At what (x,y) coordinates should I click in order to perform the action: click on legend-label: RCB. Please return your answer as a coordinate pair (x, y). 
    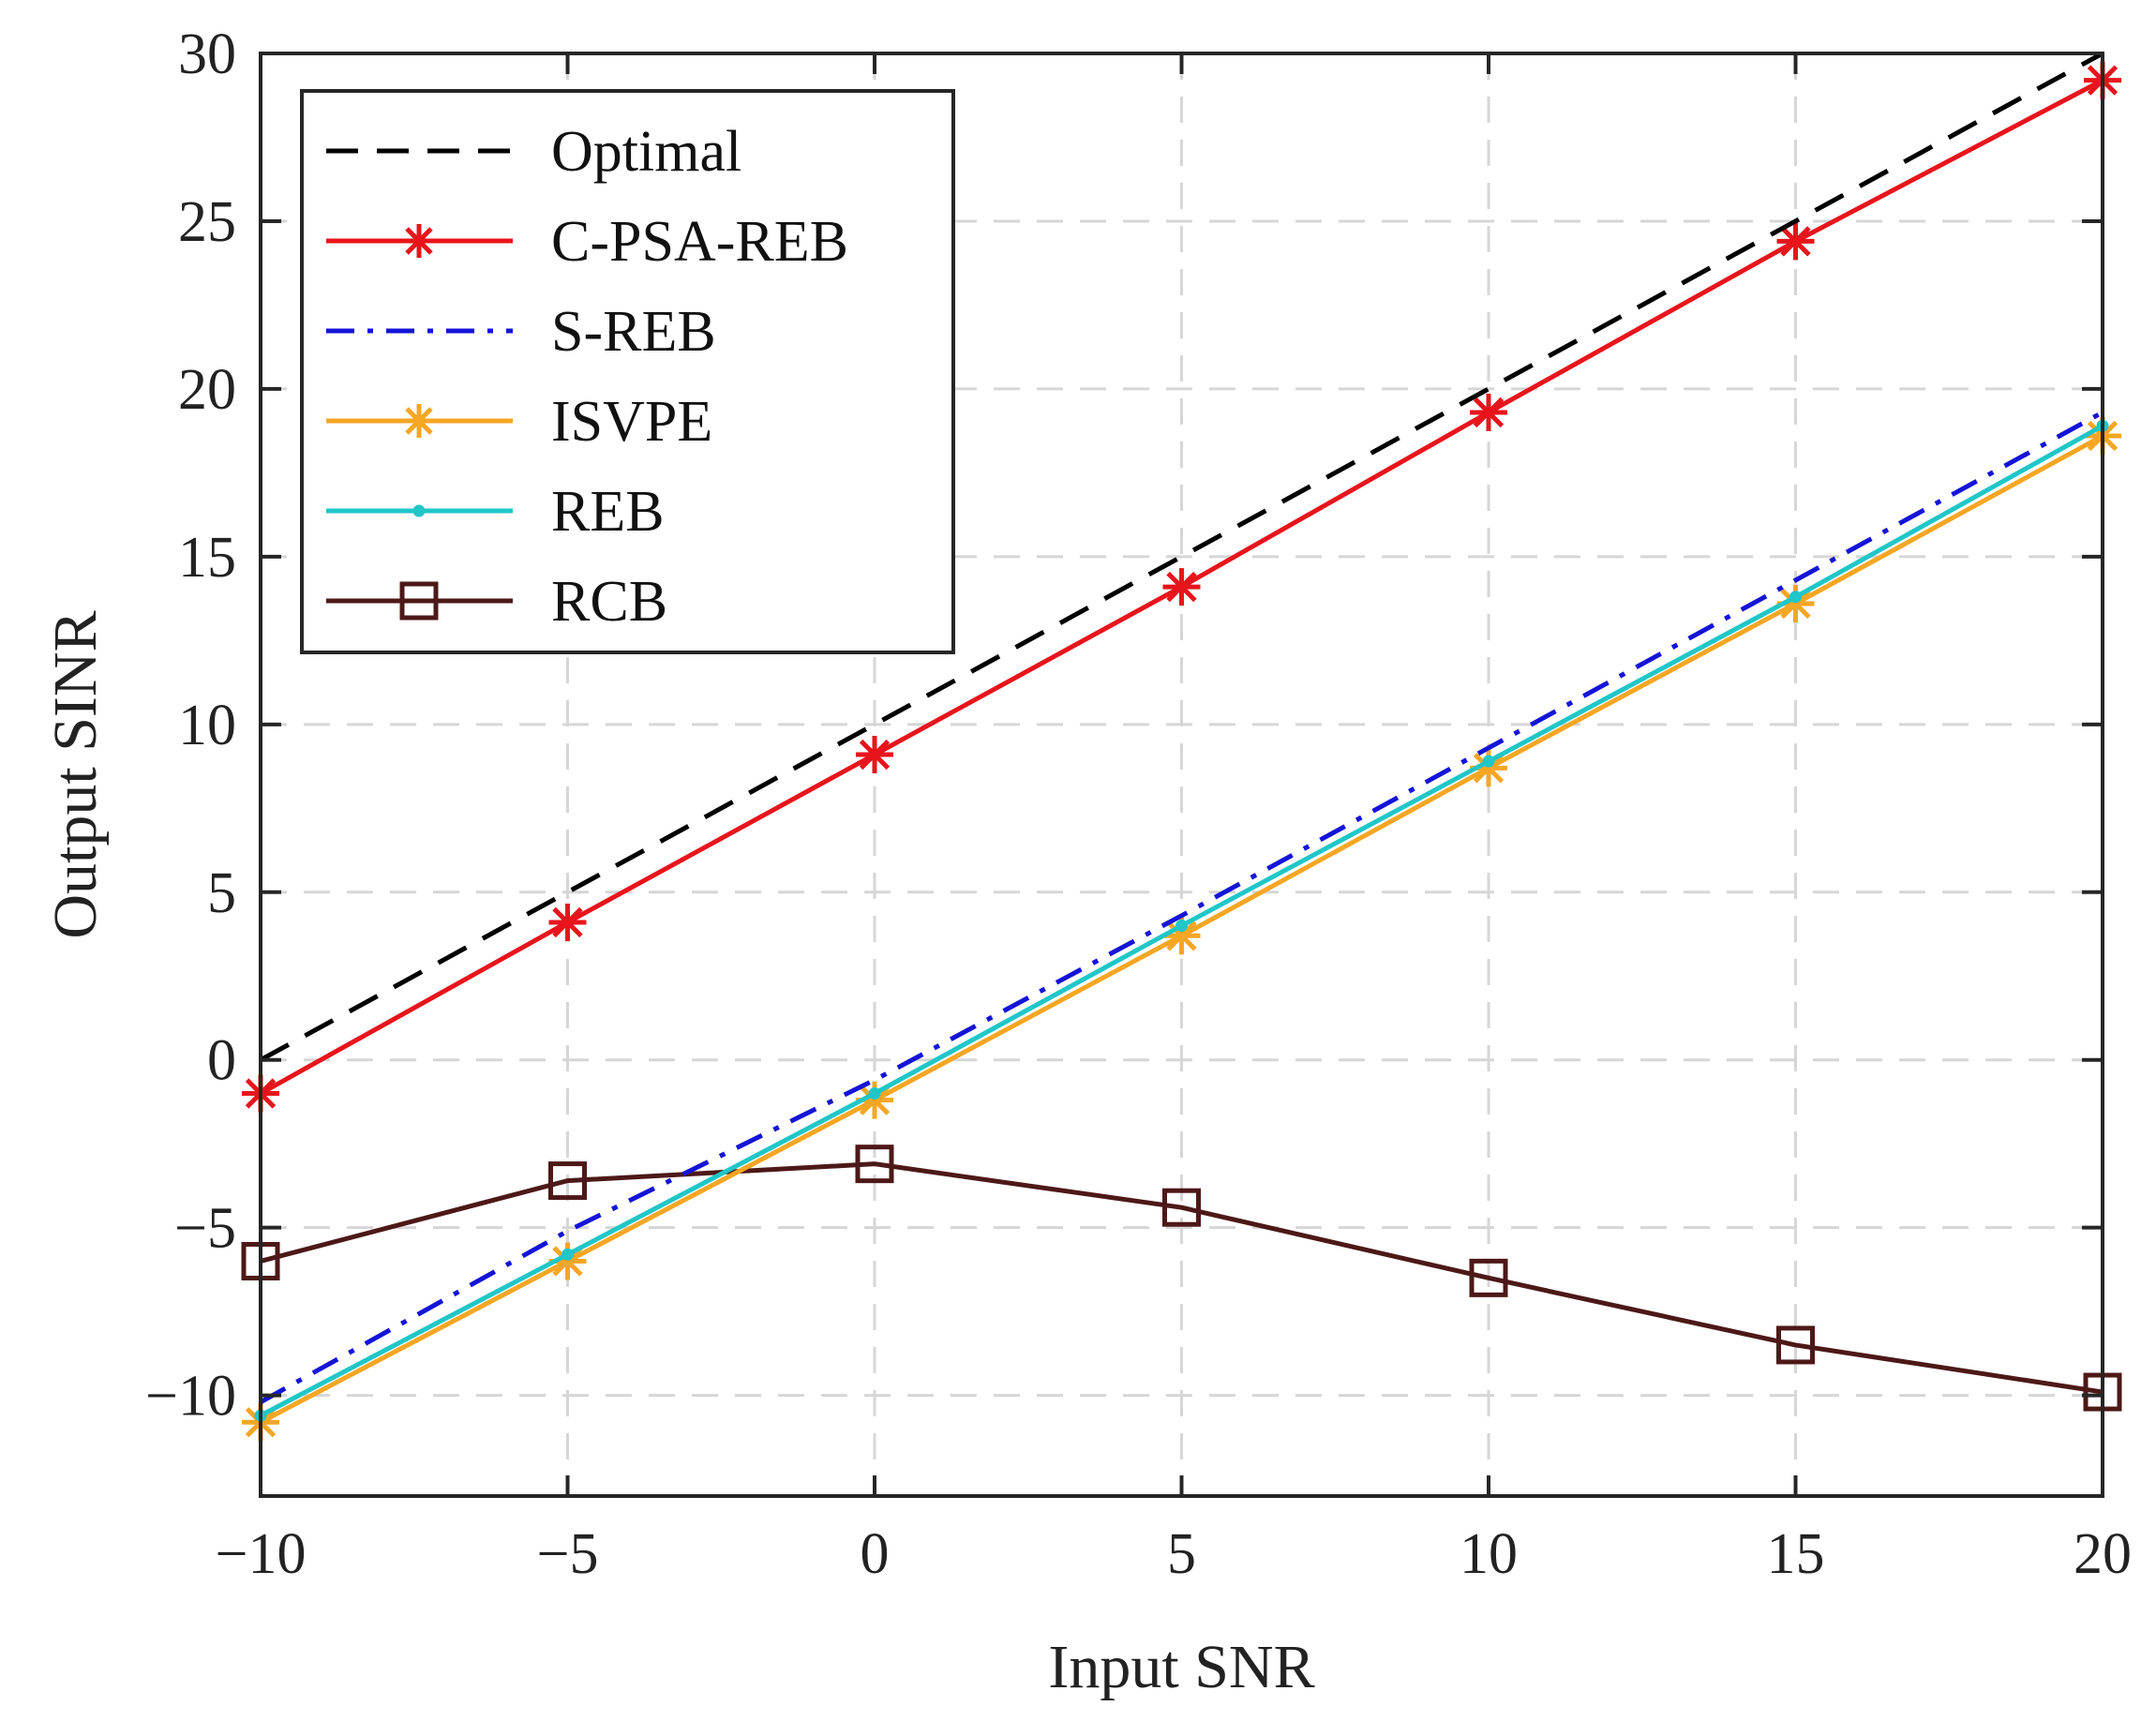
    Looking at the image, I should click on (609, 602).